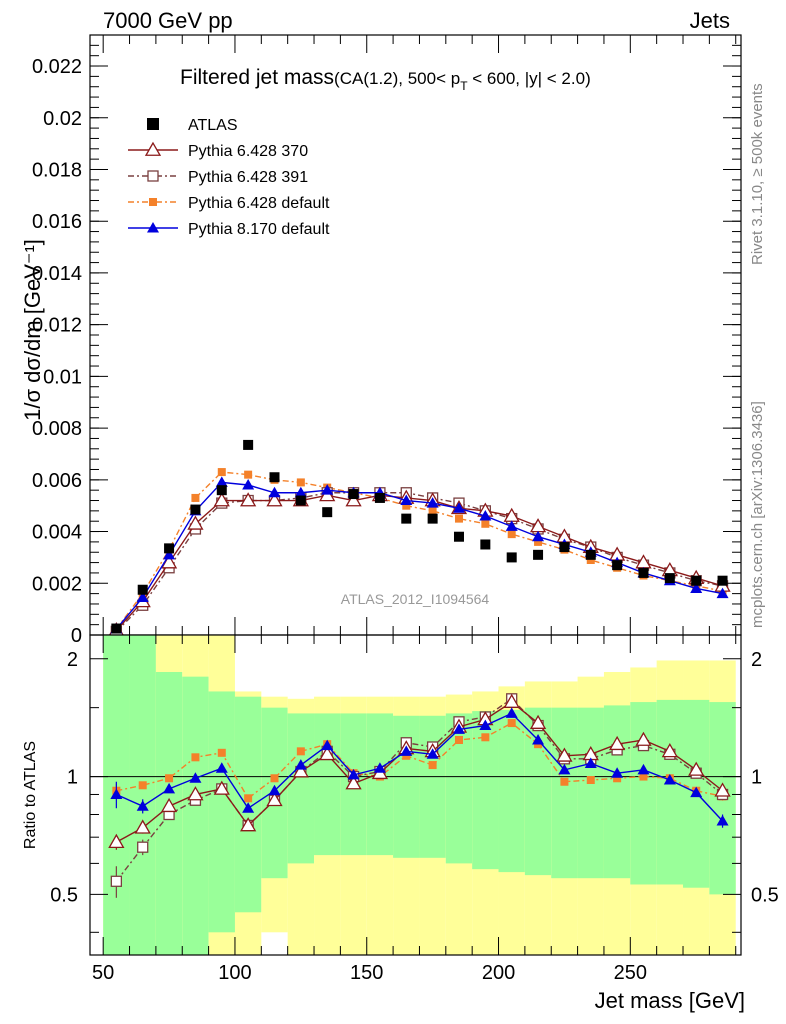 The height and width of the screenshot is (1024, 786). What do you see at coordinates (529, 78) in the screenshot?
I see `plot-title-sub-rest: < 600, |y| < 2.0)` at bounding box center [529, 78].